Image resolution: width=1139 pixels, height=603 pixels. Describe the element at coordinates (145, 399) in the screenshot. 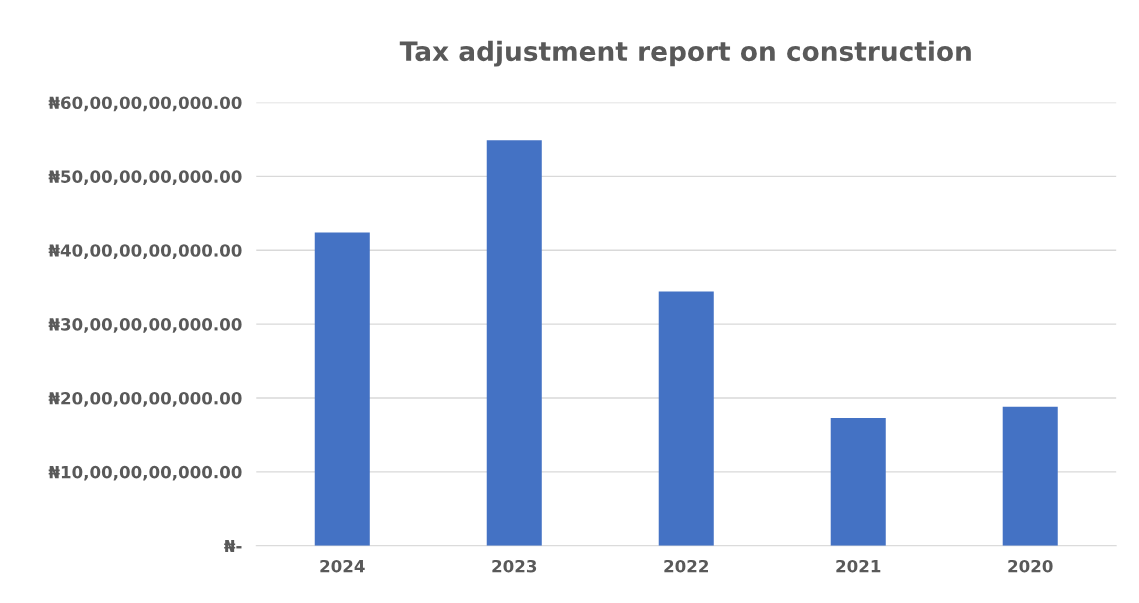

I see `y-tick-label: ₦20,00,00,00,000.00` at that location.